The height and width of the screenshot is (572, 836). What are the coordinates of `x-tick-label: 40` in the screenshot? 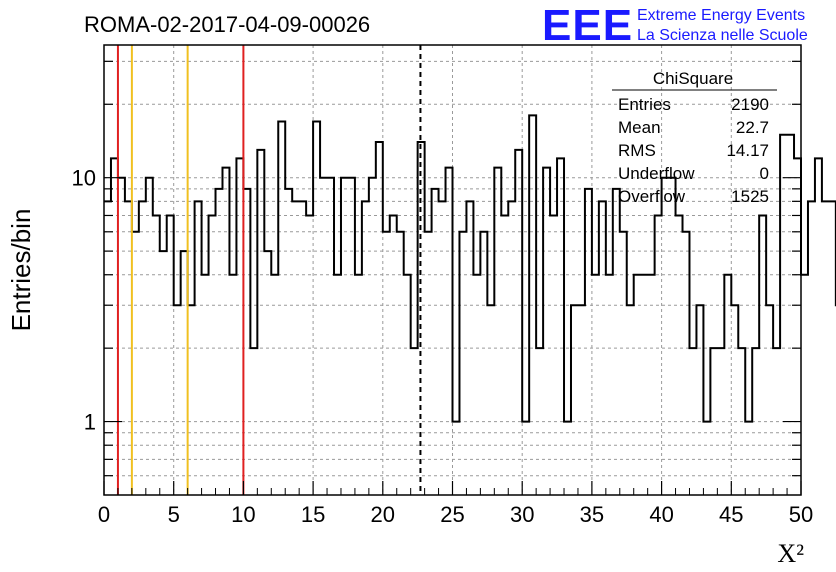 It's located at (661, 514).